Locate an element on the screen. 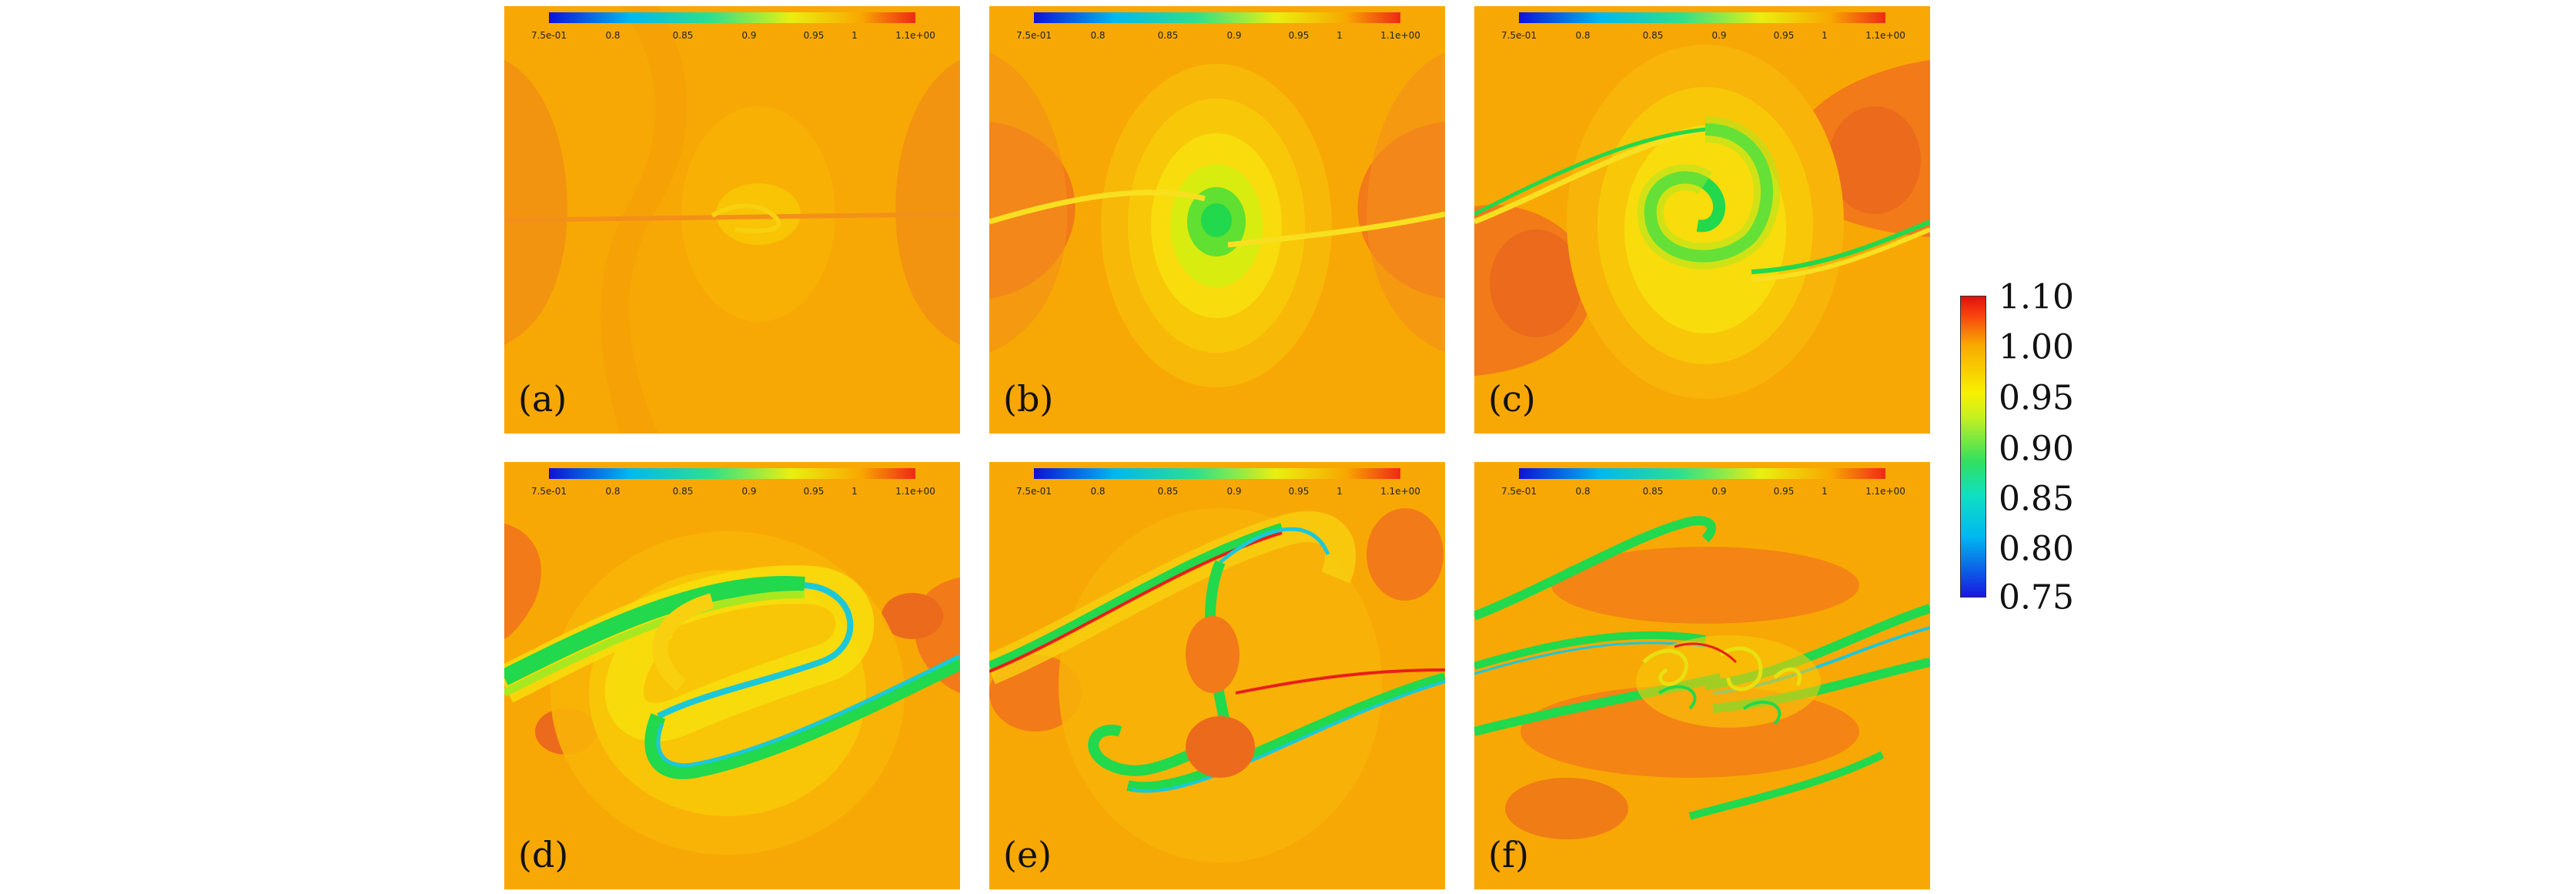 The height and width of the screenshot is (894, 2576). colorbar-tick-label: 0.90 is located at coordinates (2037, 449).